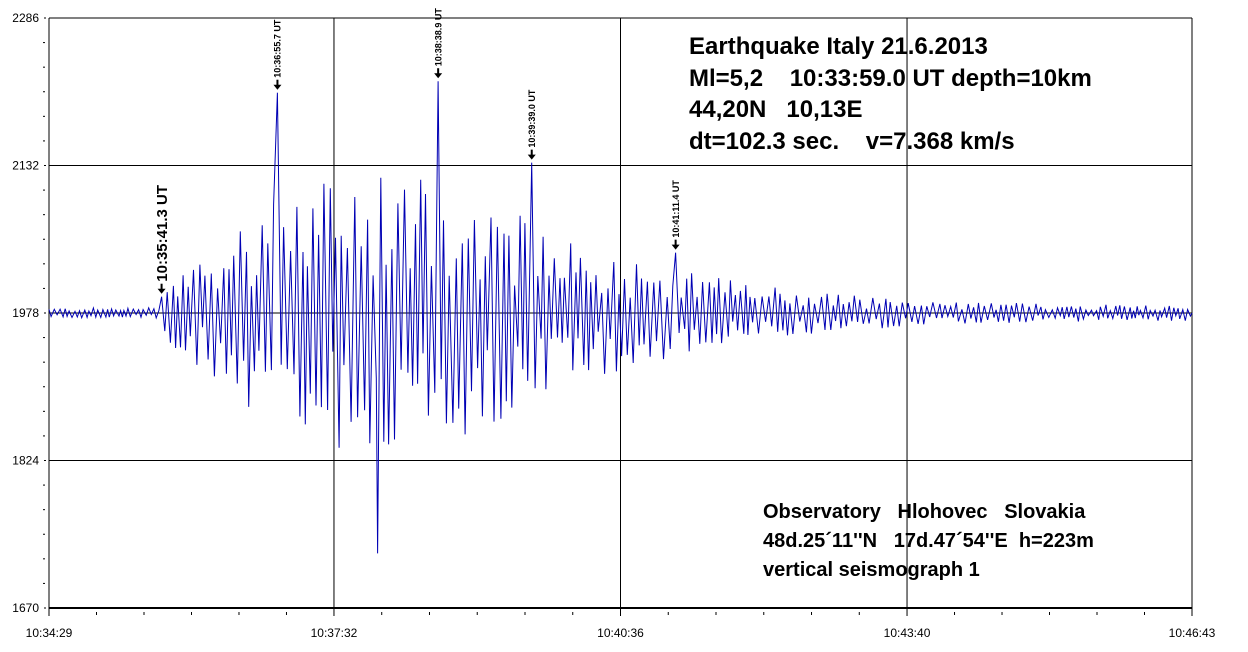 Image resolution: width=1248 pixels, height=652 pixels. What do you see at coordinates (25, 313) in the screenshot?
I see `y-tick-label: 1978` at bounding box center [25, 313].